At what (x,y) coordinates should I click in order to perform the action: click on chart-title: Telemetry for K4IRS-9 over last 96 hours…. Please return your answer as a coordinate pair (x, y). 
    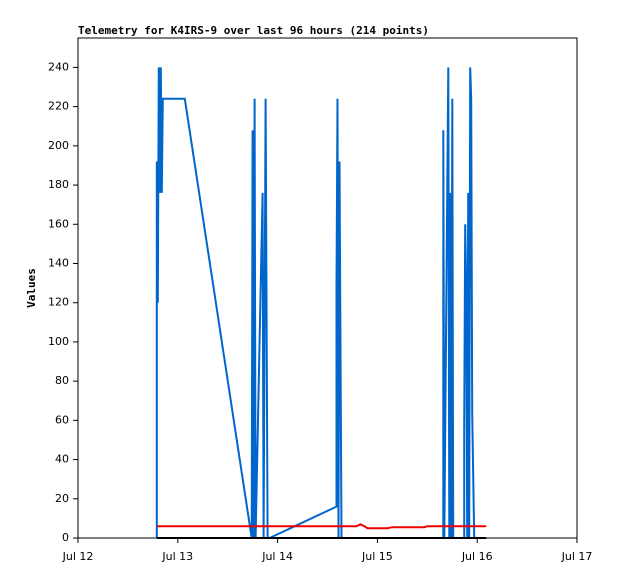
    Looking at the image, I should click on (253, 30).